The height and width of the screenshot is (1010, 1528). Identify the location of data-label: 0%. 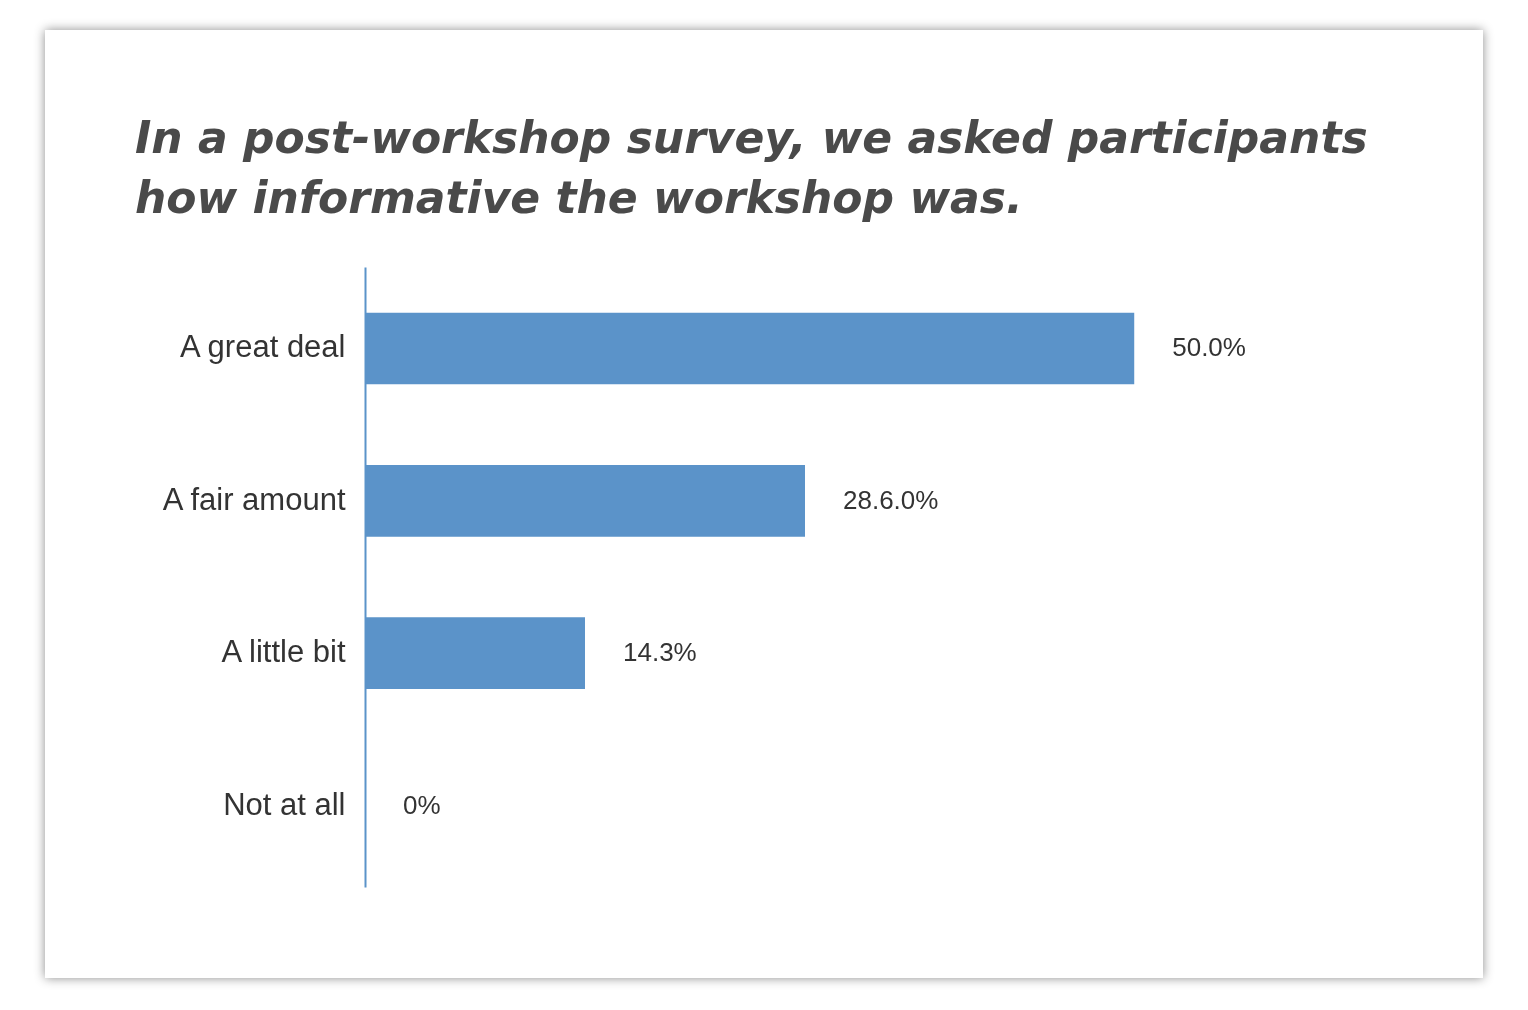
(422, 804).